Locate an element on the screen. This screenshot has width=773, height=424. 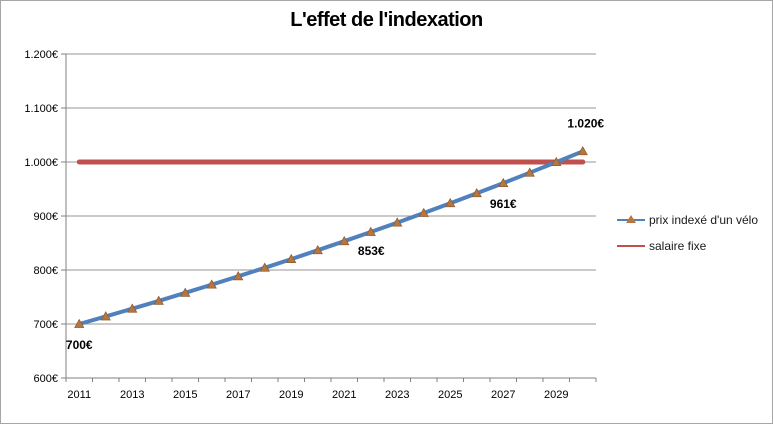
legend: prix indexé d'un vélo salaire fixe is located at coordinates (687, 233).